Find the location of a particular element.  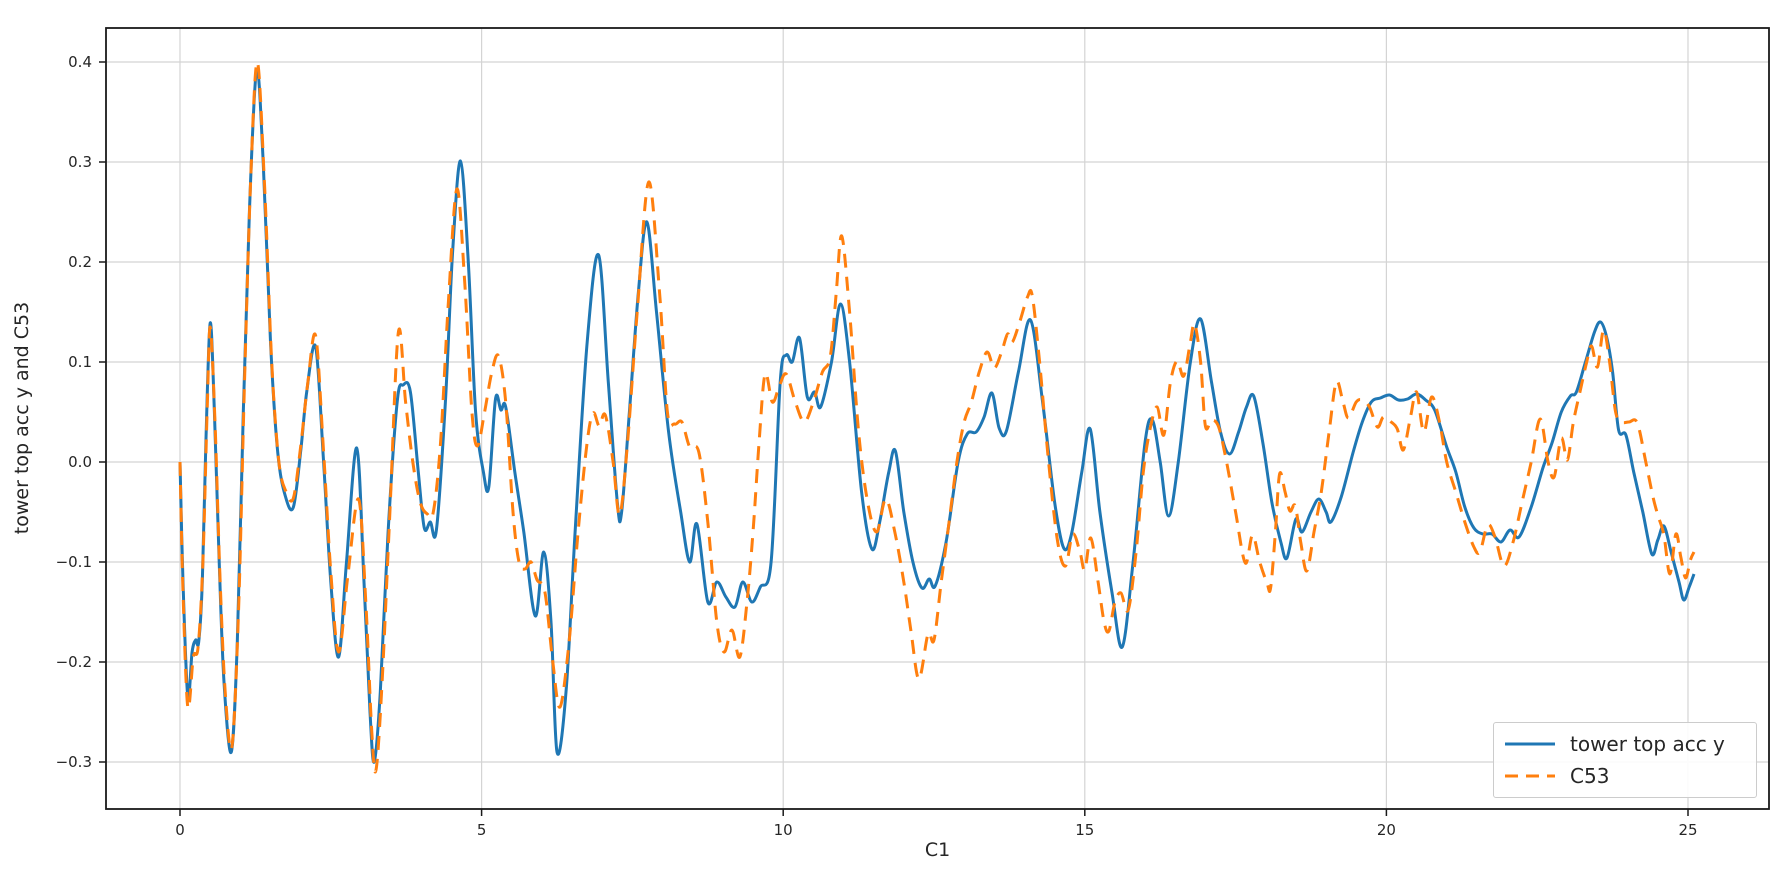

y-tick-label: 0.1 is located at coordinates (80, 362).